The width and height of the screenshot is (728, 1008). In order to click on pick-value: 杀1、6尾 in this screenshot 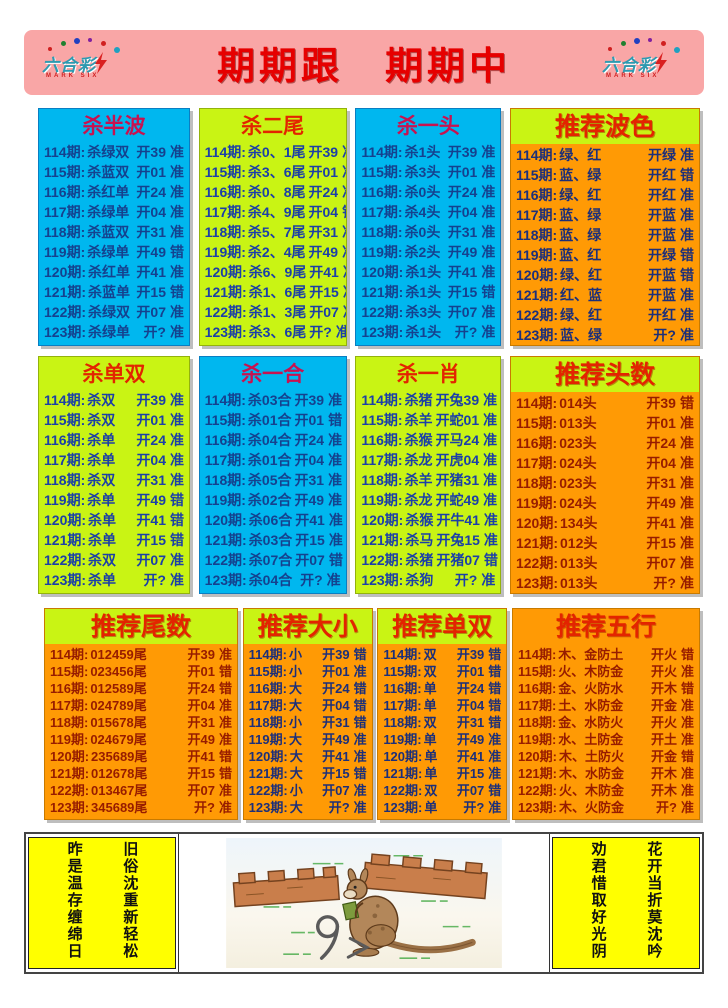, I will do `click(277, 292)`.